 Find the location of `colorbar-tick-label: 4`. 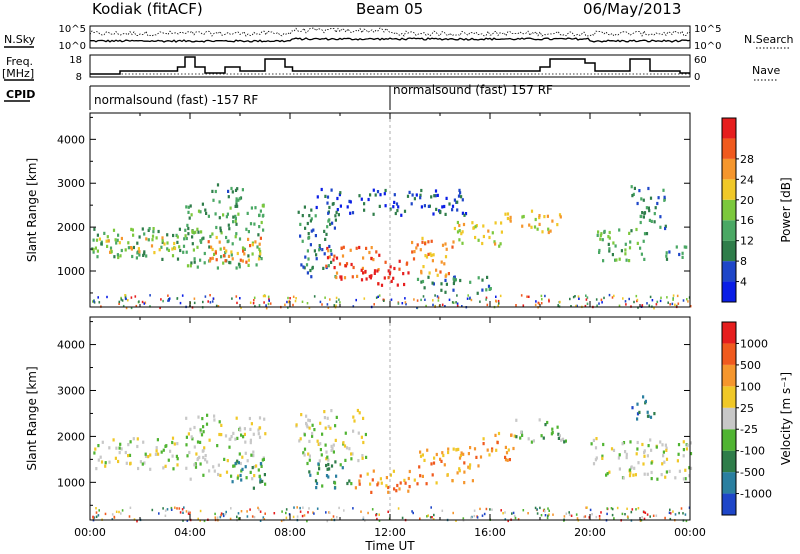

colorbar-tick-label: 4 is located at coordinates (743, 282).